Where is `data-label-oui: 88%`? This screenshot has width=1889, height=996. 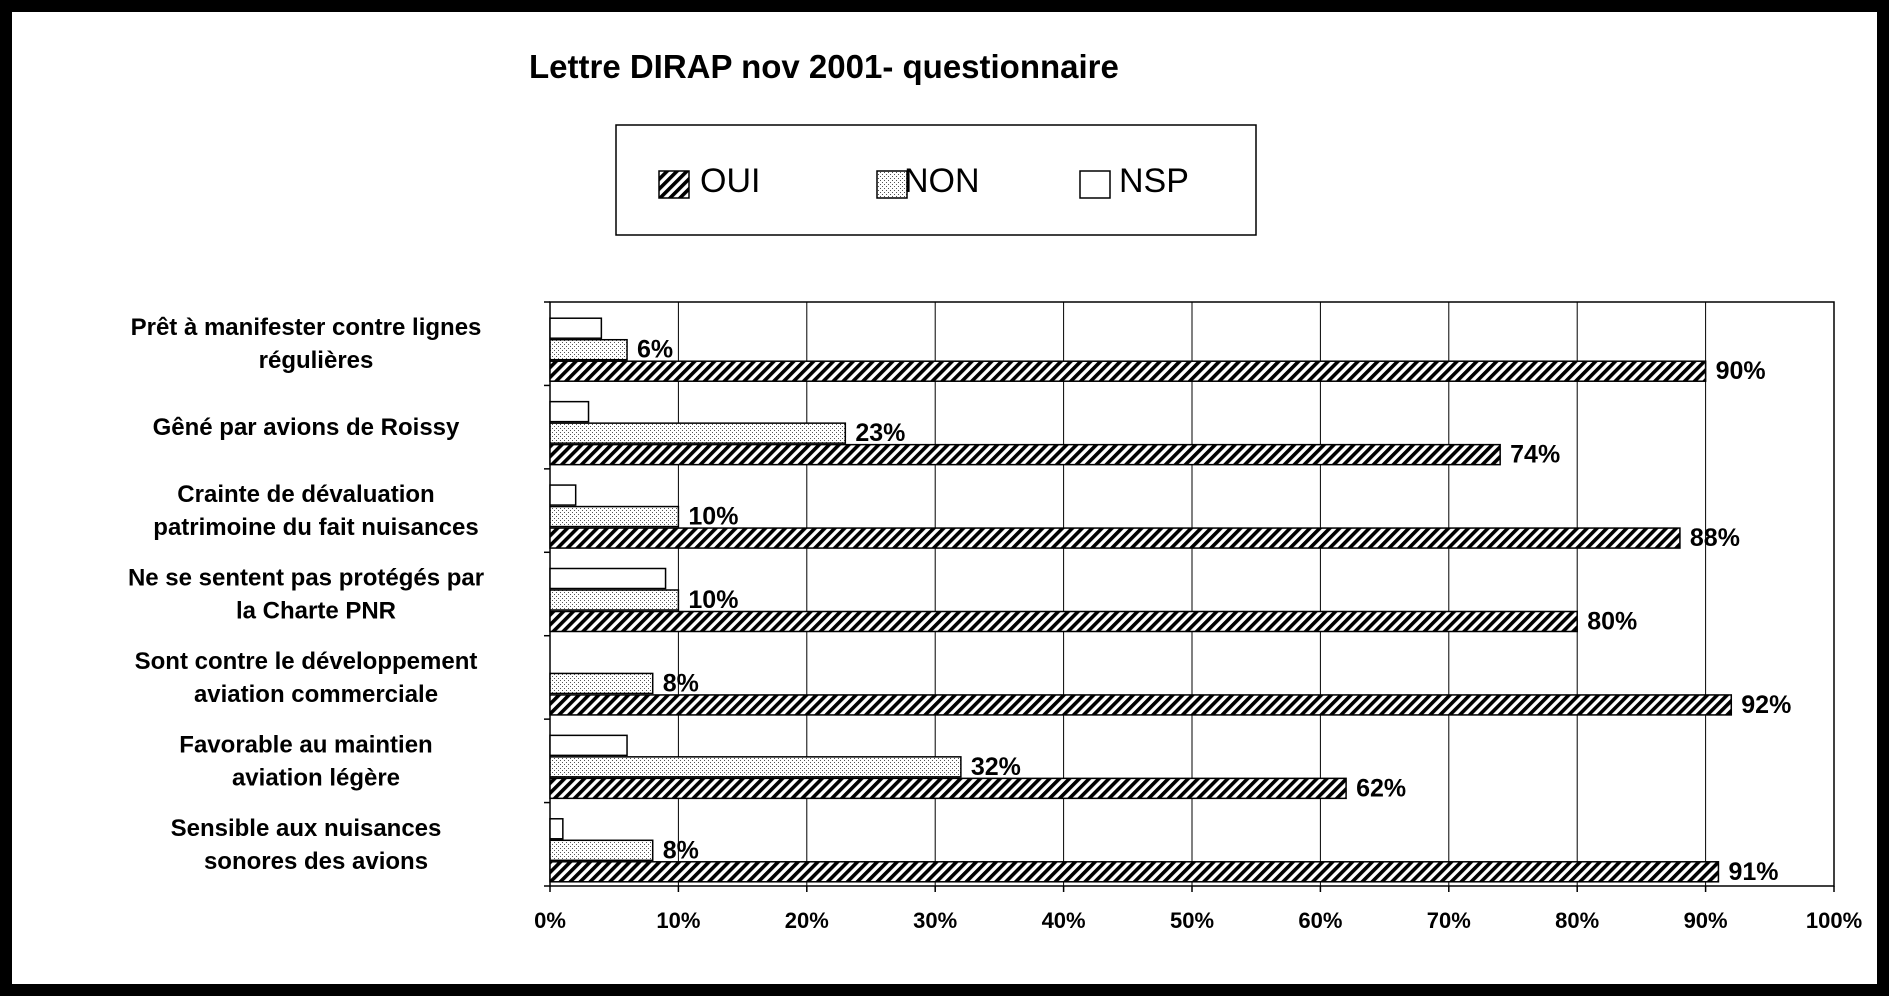
data-label-oui: 88% is located at coordinates (1715, 538).